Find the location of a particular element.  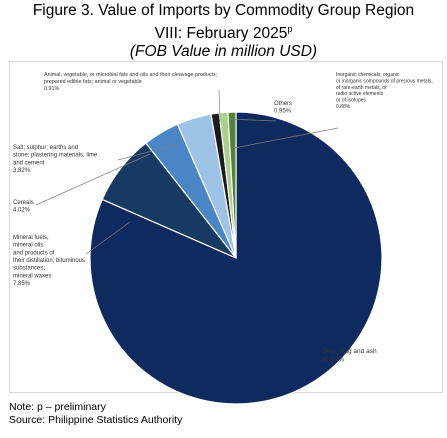

slice-category-label: mineral oils is located at coordinates (28, 246).